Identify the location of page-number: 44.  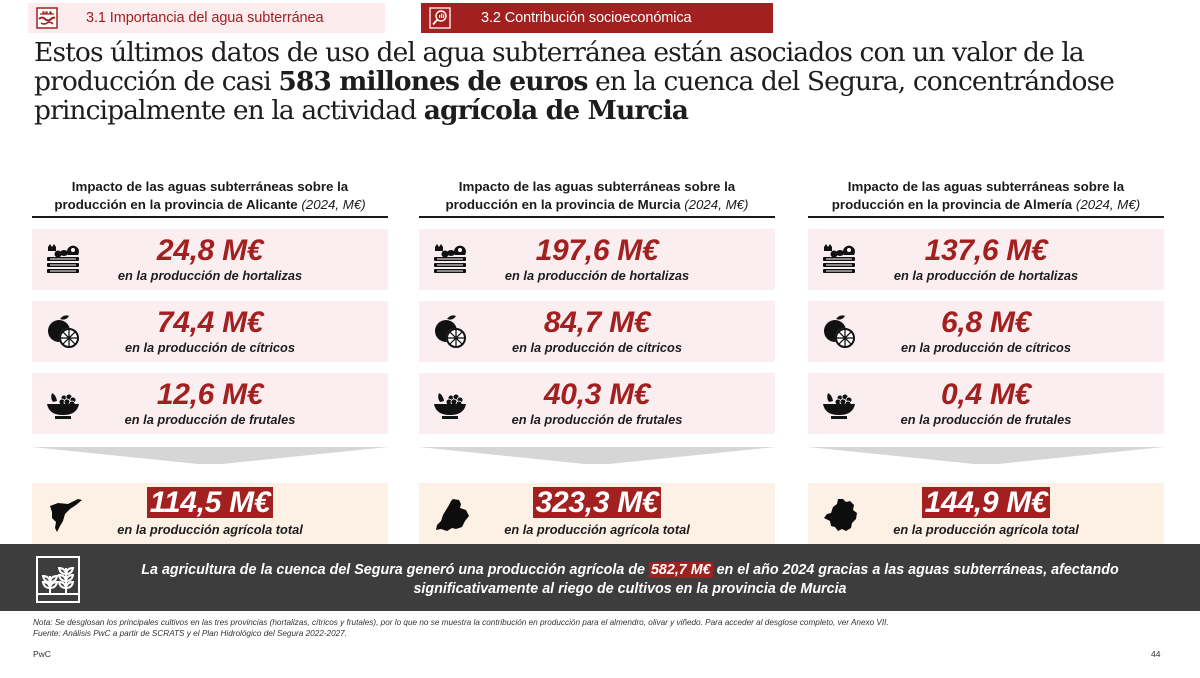
(1156, 654).